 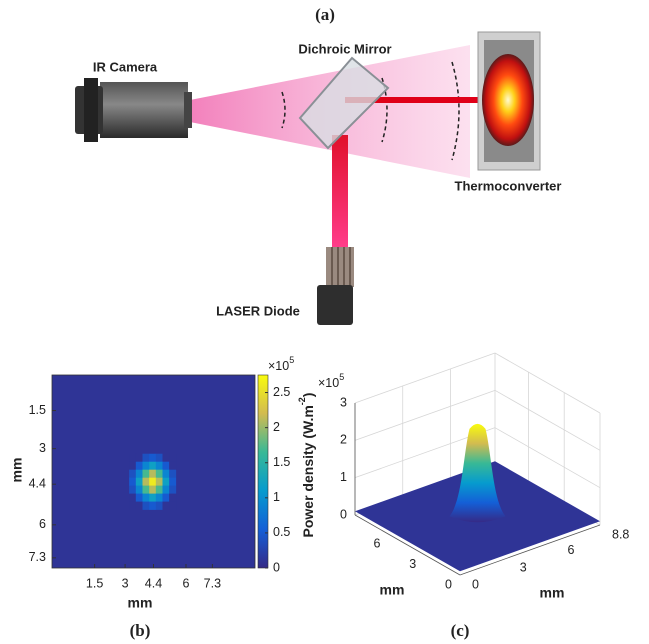 What do you see at coordinates (263, 471) in the screenshot?
I see `colorbar` at bounding box center [263, 471].